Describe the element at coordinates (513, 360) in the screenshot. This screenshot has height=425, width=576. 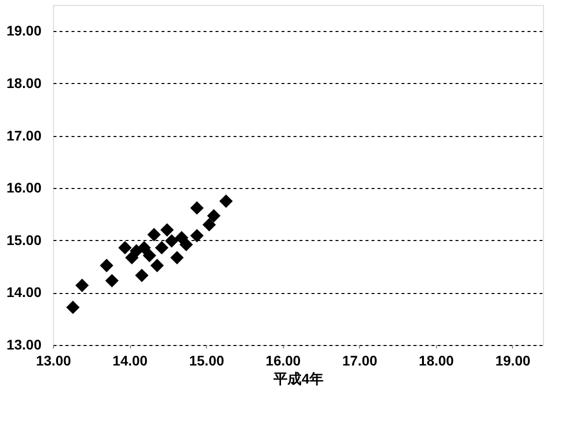
I see `x-tick-label: 19.00` at that location.